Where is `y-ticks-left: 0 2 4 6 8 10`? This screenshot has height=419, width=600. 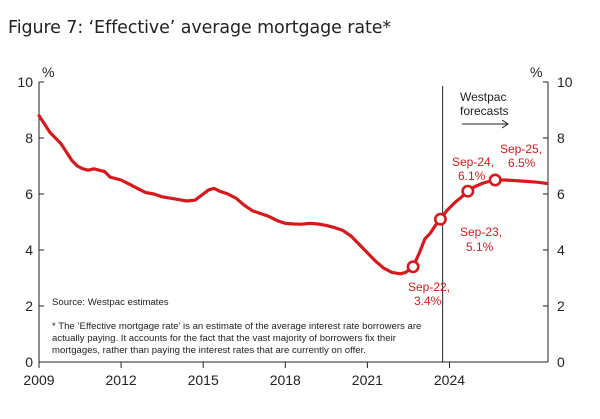
y-ticks-left: 0 2 4 6 8 10 is located at coordinates (30, 222).